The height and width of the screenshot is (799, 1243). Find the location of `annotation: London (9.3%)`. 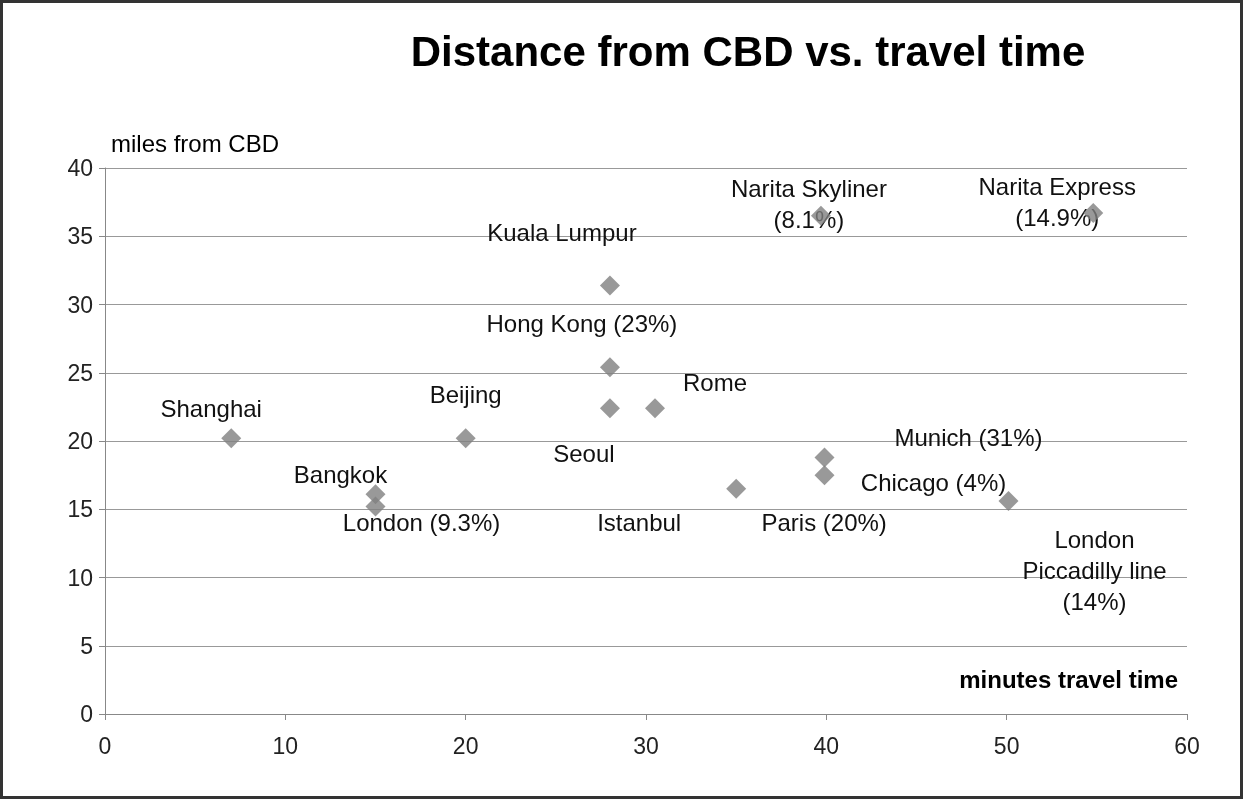

annotation: London (9.3%) is located at coordinates (421, 523).